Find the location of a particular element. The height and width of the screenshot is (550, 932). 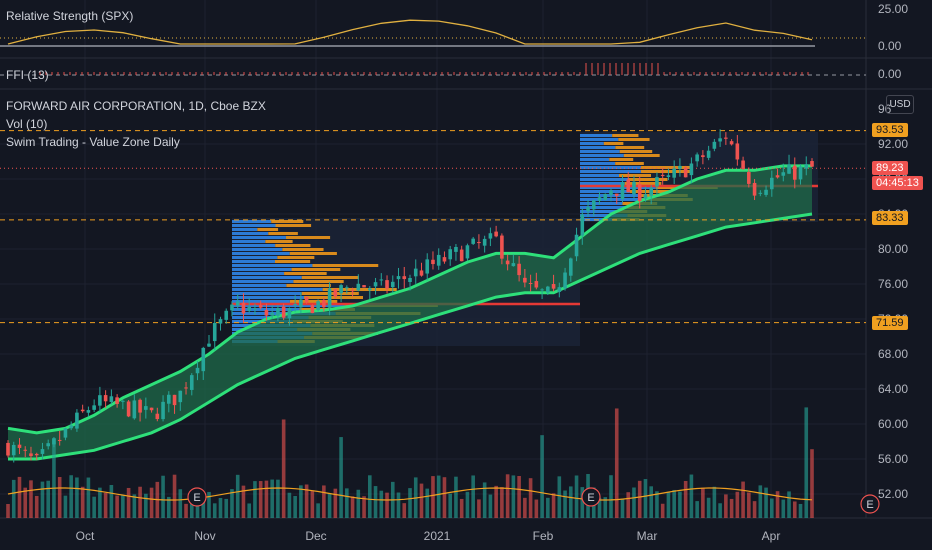

ffi-indicator-label: FFI (13) is located at coordinates (27, 75).